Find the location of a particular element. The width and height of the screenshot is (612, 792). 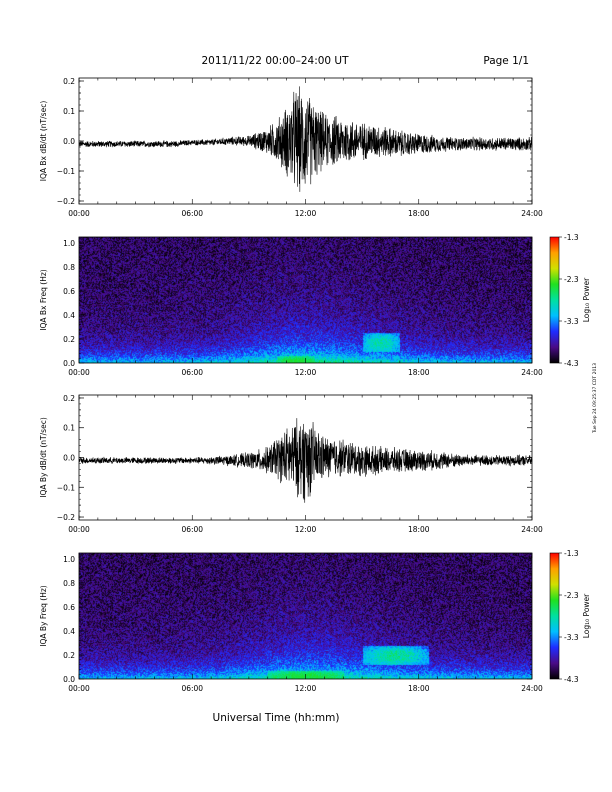

page-title: 2011/11/22 00:00–24:00 UT is located at coordinates (275, 61).